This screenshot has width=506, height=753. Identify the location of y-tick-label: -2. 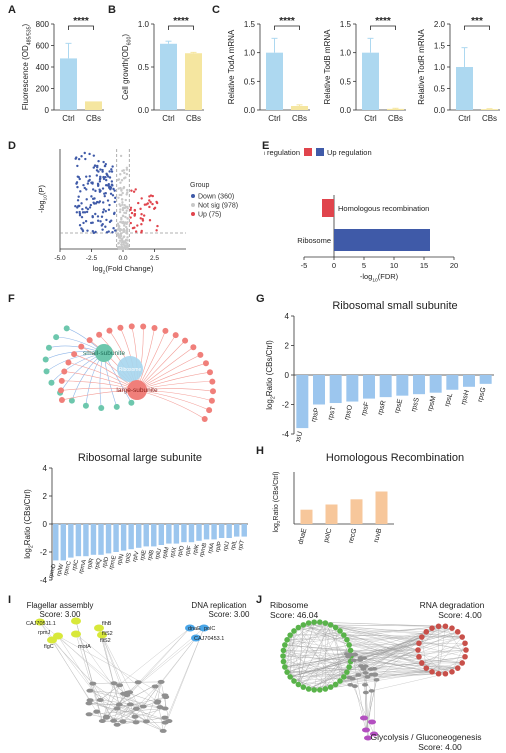
(44, 552).